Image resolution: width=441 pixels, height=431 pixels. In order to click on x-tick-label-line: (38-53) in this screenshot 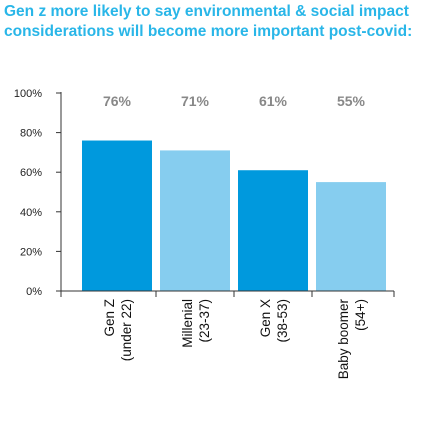, I will do `click(282, 321)`.